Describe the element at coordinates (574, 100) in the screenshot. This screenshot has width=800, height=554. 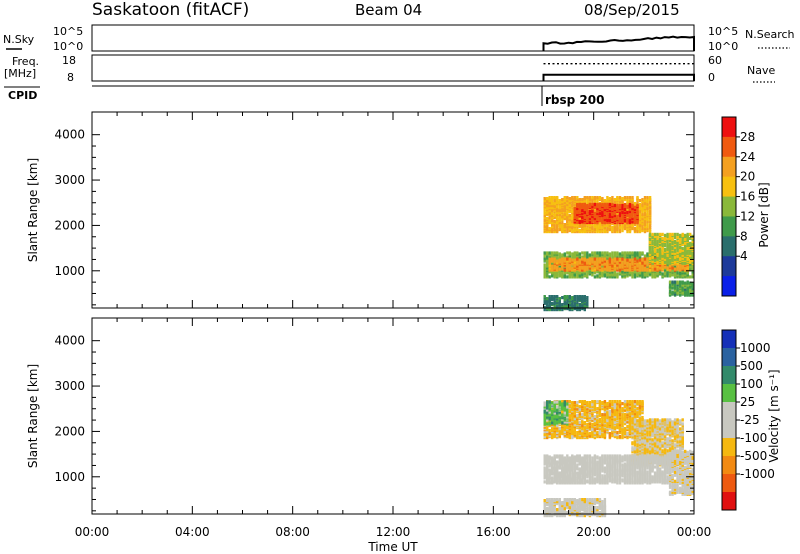
I see `cpid-value: rbsp 200` at that location.